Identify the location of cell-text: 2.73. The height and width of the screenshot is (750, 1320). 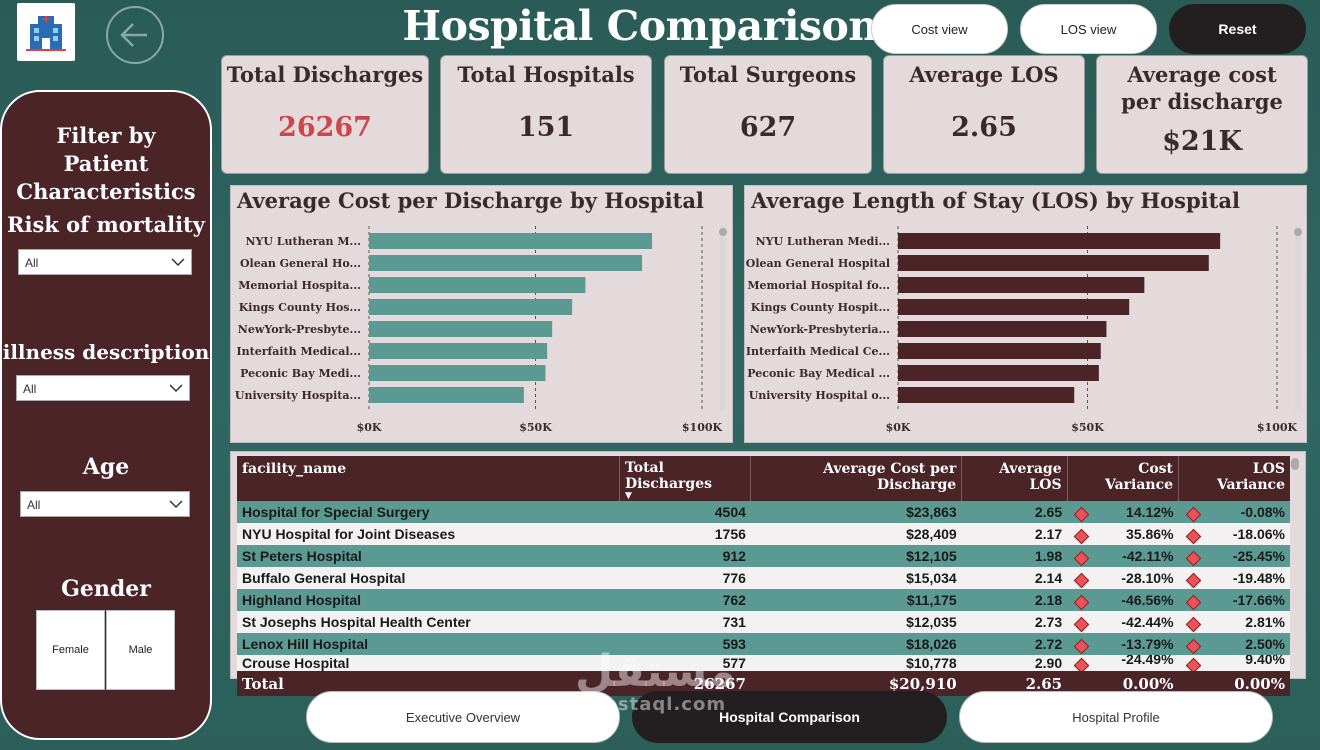
(1048, 622).